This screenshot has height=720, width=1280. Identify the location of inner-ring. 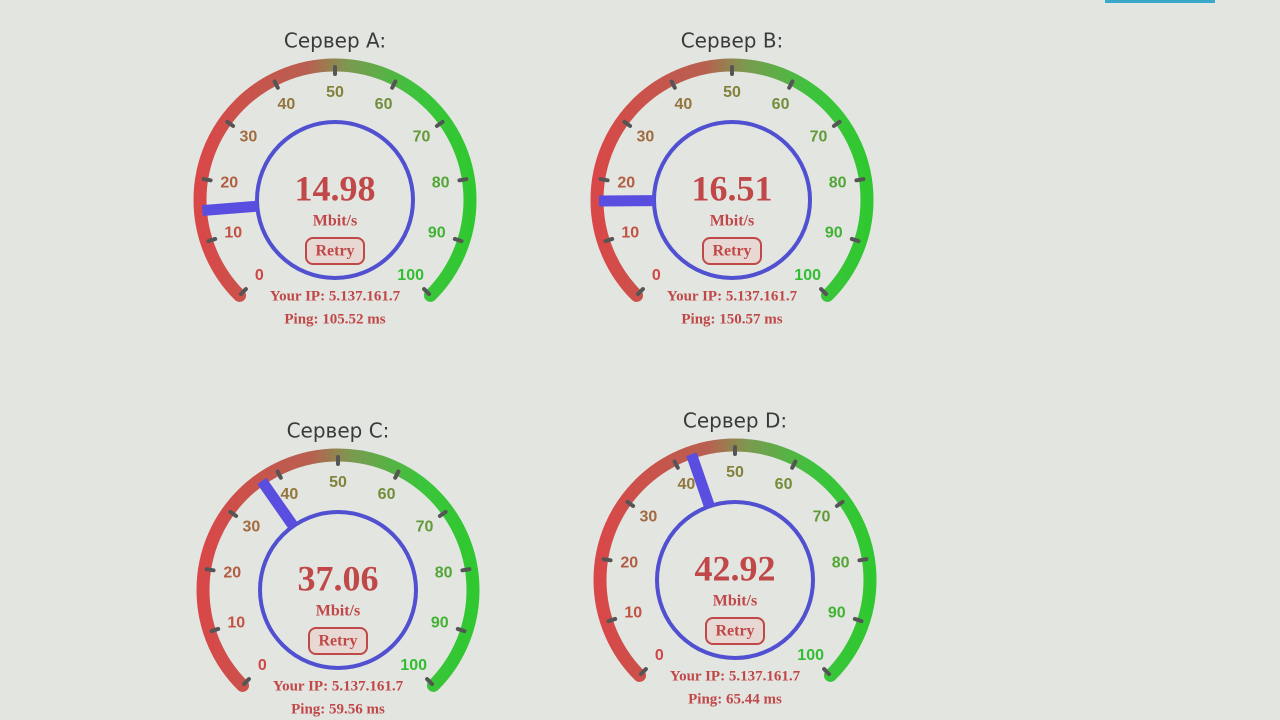
(338, 590).